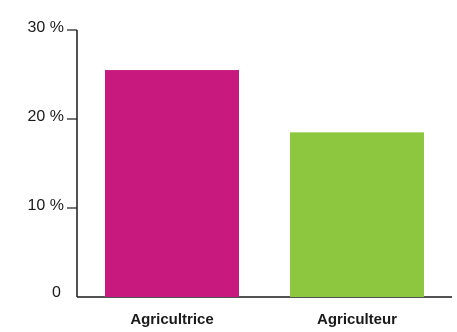 The width and height of the screenshot is (457, 332). What do you see at coordinates (357, 319) in the screenshot?
I see `category-label: Agriculteur` at bounding box center [357, 319].